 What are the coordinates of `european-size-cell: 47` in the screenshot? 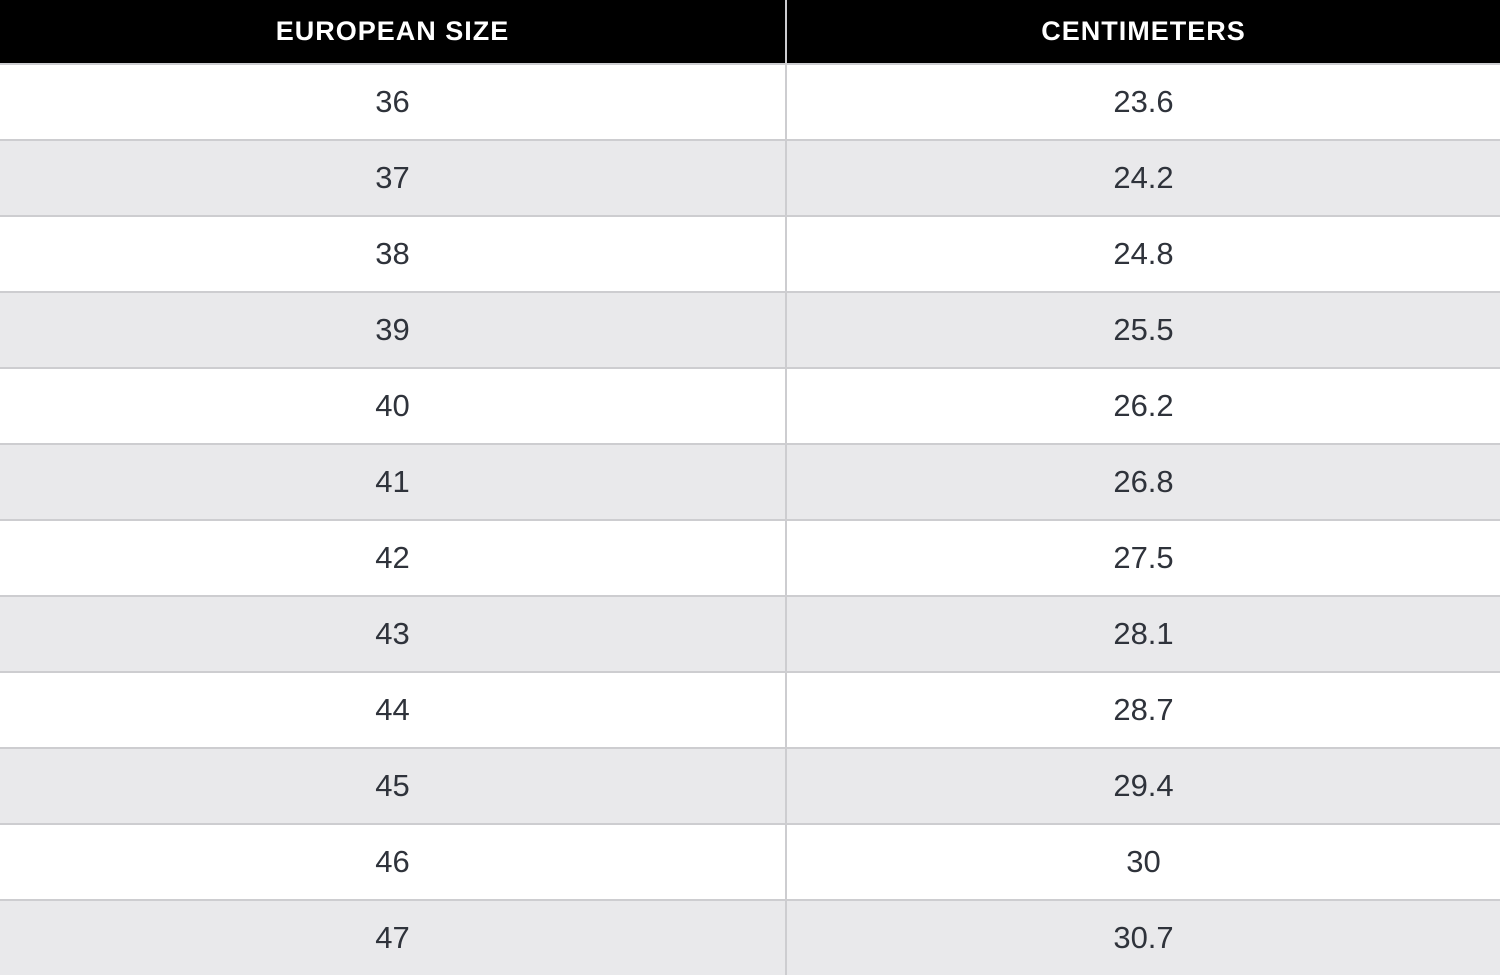 It's located at (393, 937).